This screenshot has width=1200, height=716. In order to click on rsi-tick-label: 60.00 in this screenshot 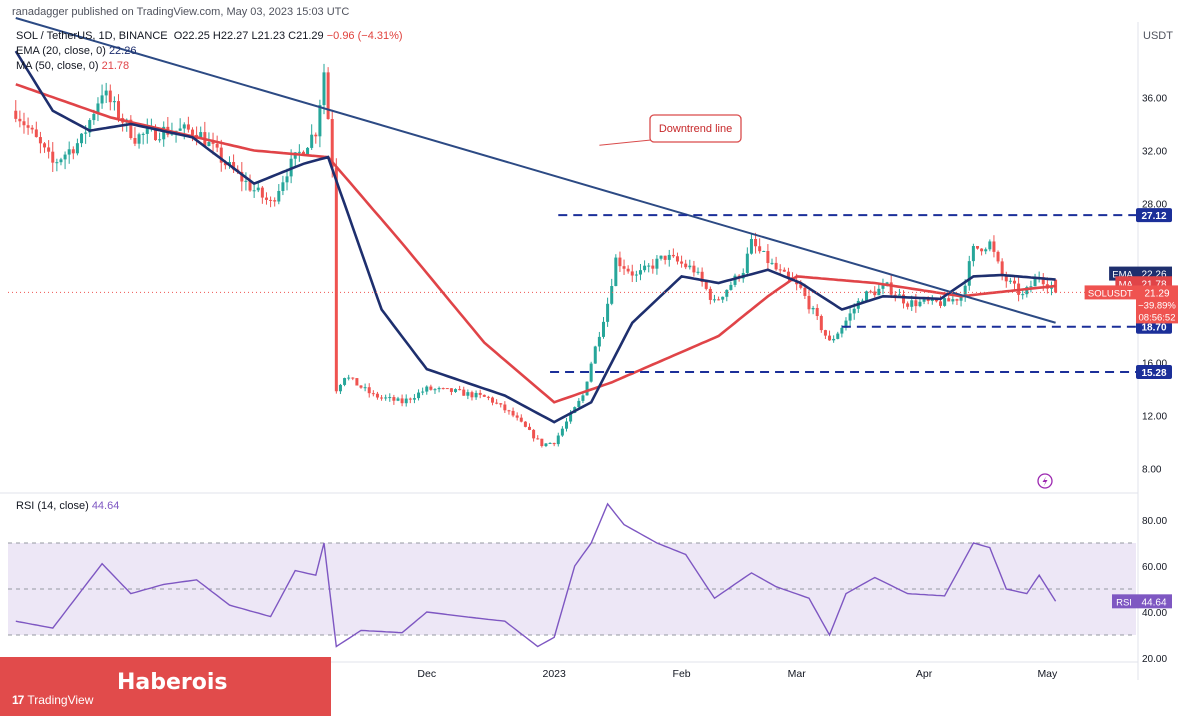, I will do `click(1154, 567)`.